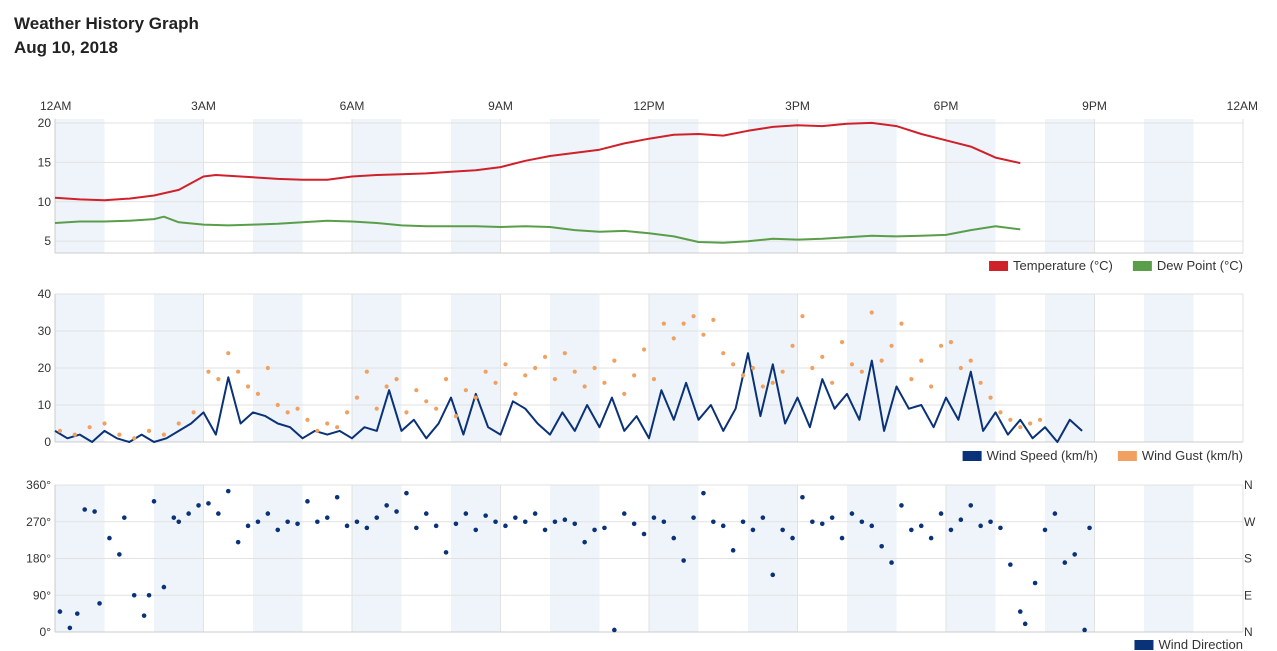 The image size is (1277, 651). Describe the element at coordinates (352, 106) in the screenshot. I see `time-axis-label: 6AM` at that location.